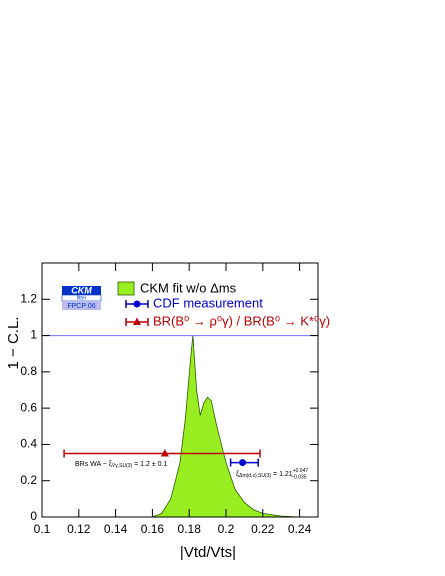  I want to click on annotation: BRs WA − ξVγ,SU(3) = 1.2 ± 0.1, so click(121, 465).